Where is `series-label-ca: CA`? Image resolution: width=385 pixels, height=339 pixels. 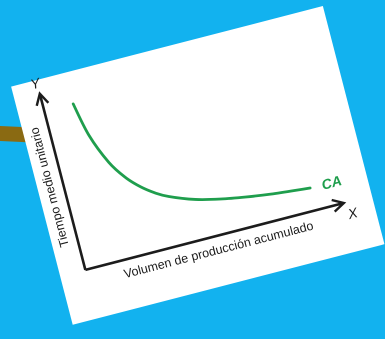
series-label-ca: CA is located at coordinates (332, 182).